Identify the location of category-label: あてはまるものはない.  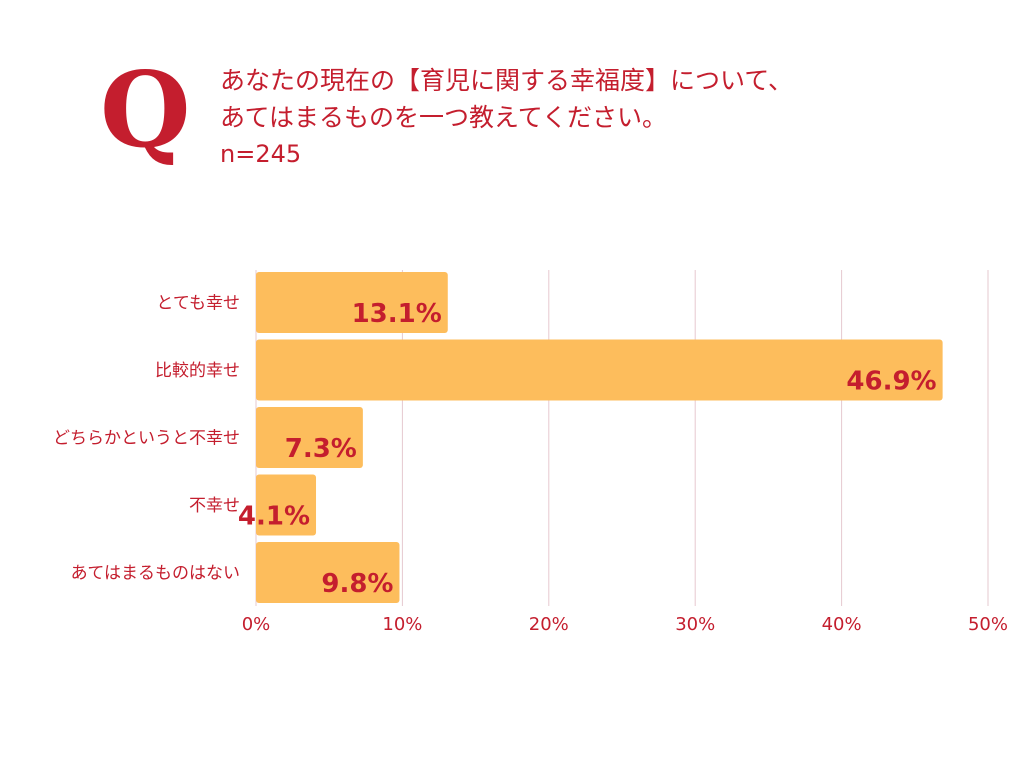
(155, 574).